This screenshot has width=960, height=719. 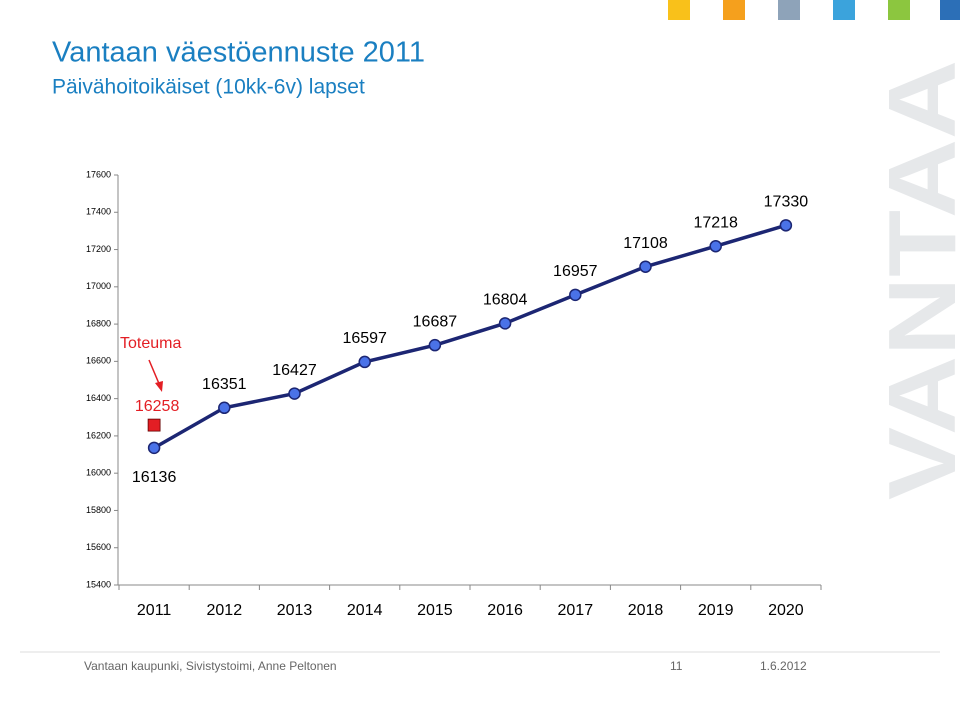 What do you see at coordinates (576, 610) in the screenshot?
I see `x-tick-label: 2017` at bounding box center [576, 610].